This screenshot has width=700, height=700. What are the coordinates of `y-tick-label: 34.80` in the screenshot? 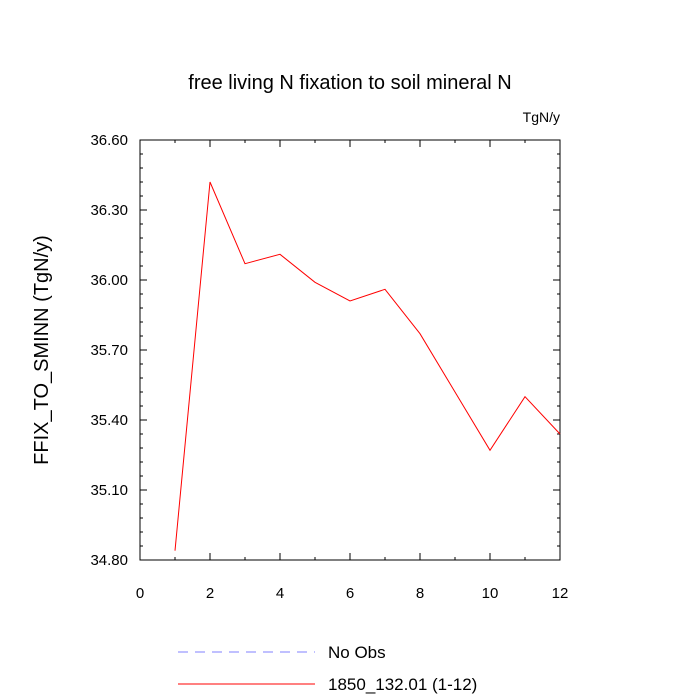 It's located at (109, 560).